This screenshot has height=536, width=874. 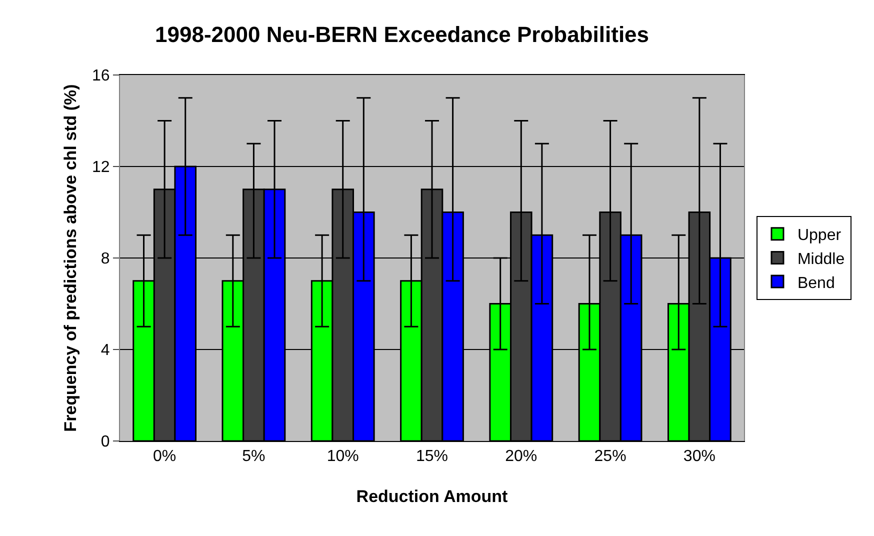 What do you see at coordinates (101, 167) in the screenshot?
I see `y-tick-label: 12` at bounding box center [101, 167].